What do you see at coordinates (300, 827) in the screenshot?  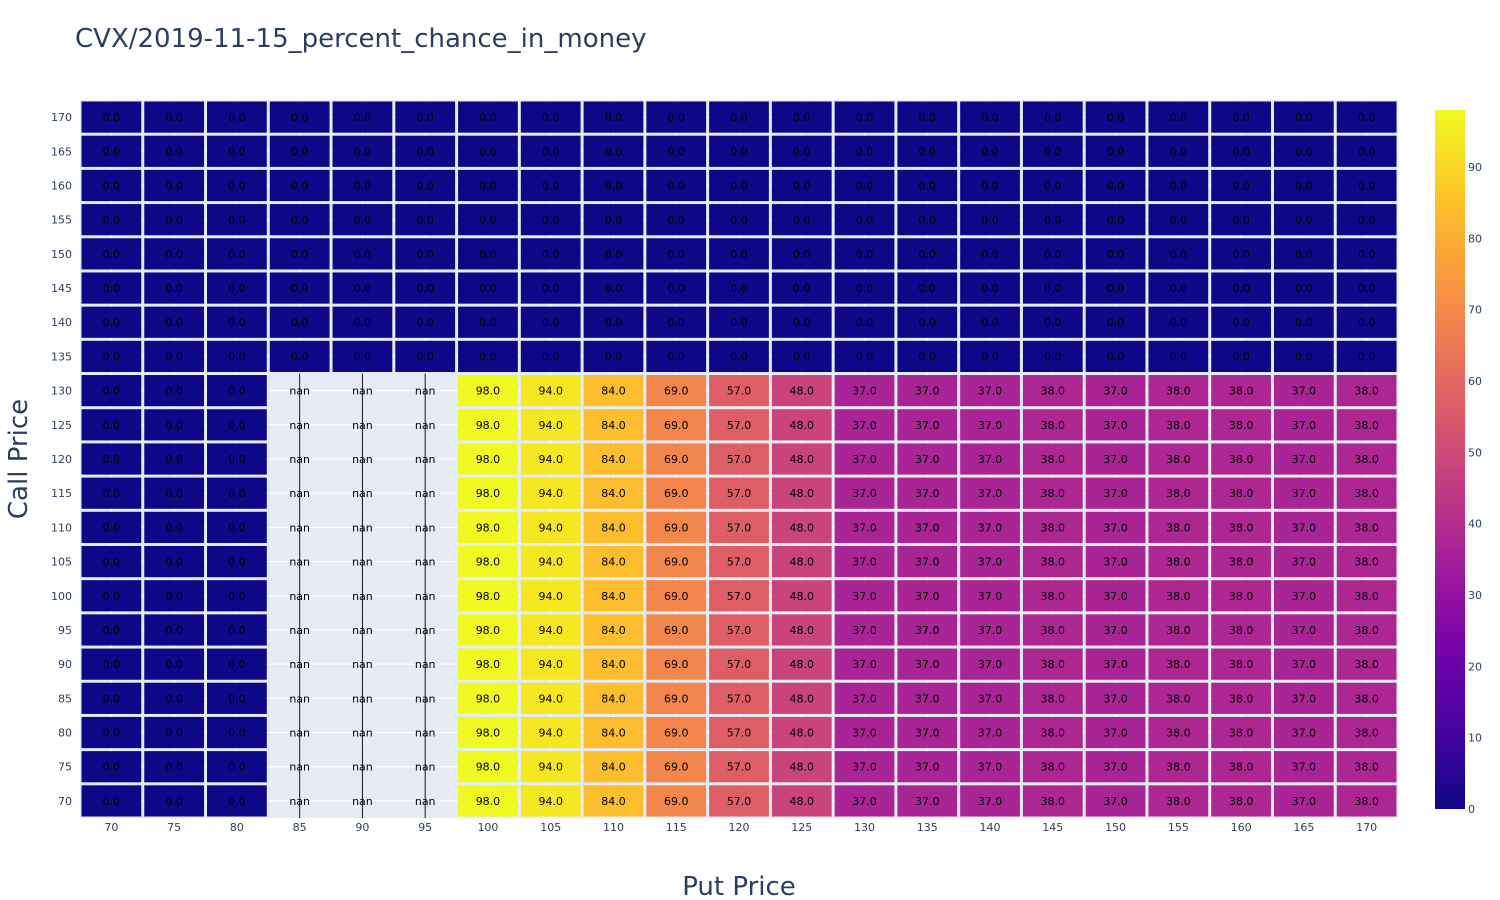 I see `x-tick-label: 85` at bounding box center [300, 827].